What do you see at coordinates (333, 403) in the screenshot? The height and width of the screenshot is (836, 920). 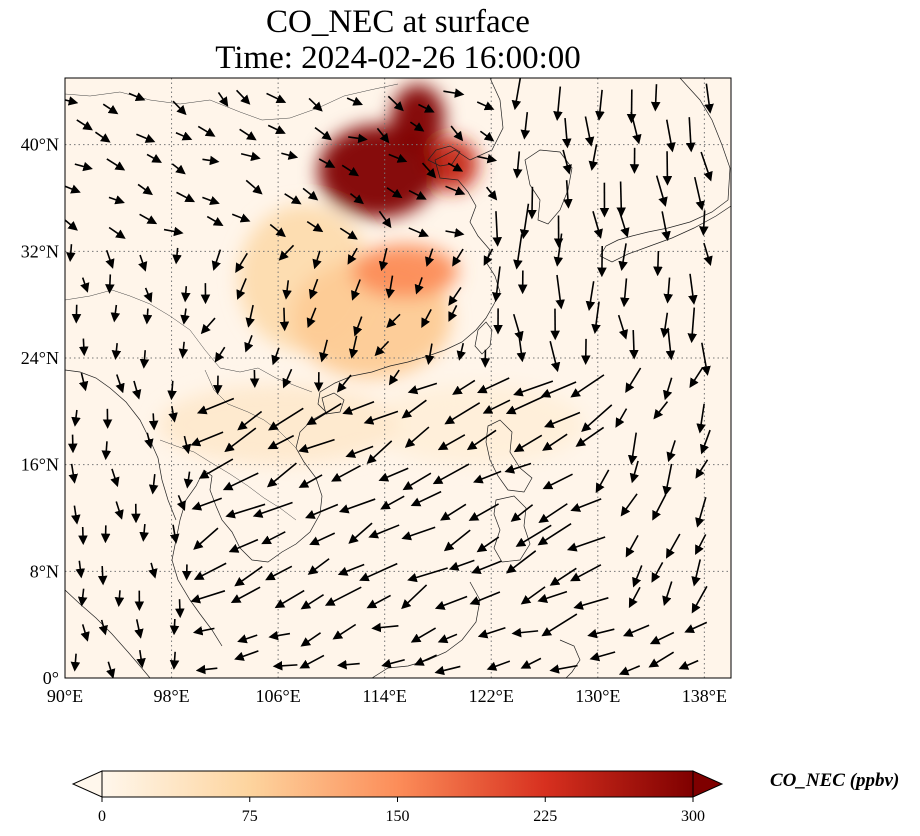 I see `coastline-hainan` at bounding box center [333, 403].